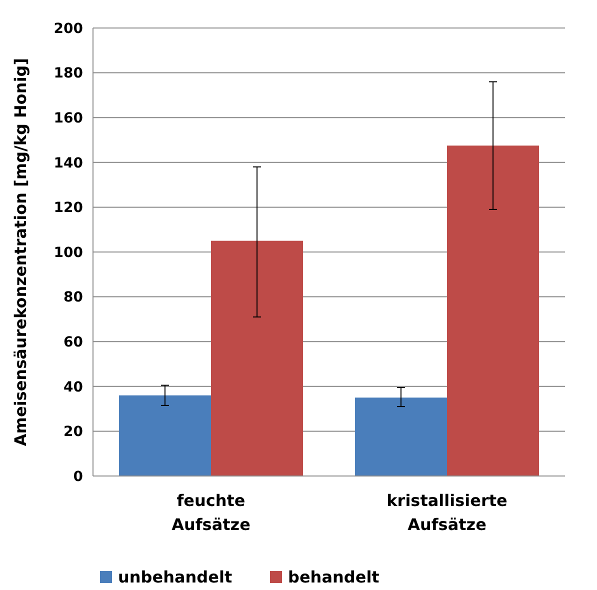  What do you see at coordinates (74, 387) in the screenshot?
I see `y-tick-label: 40` at bounding box center [74, 387].